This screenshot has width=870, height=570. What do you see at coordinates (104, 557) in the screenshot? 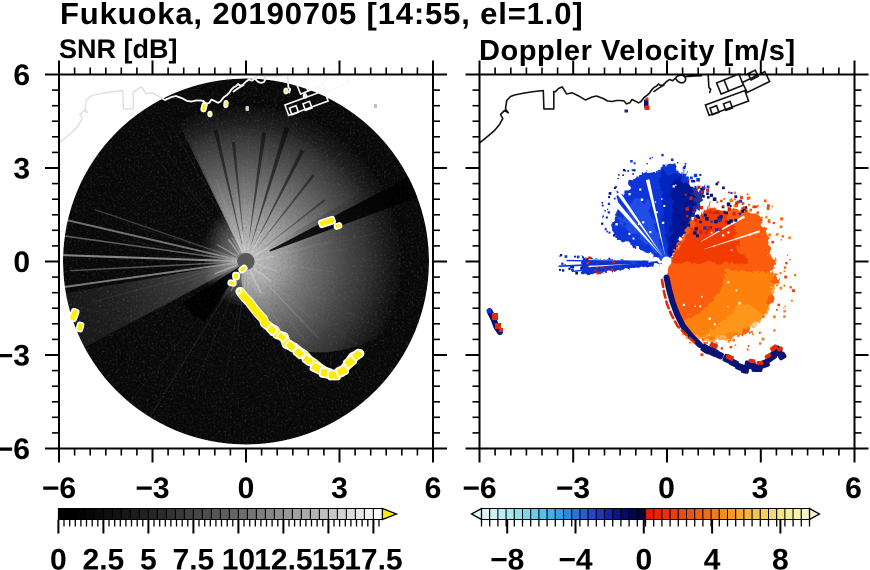
I see `svg-text: 2.5` at bounding box center [104, 557].